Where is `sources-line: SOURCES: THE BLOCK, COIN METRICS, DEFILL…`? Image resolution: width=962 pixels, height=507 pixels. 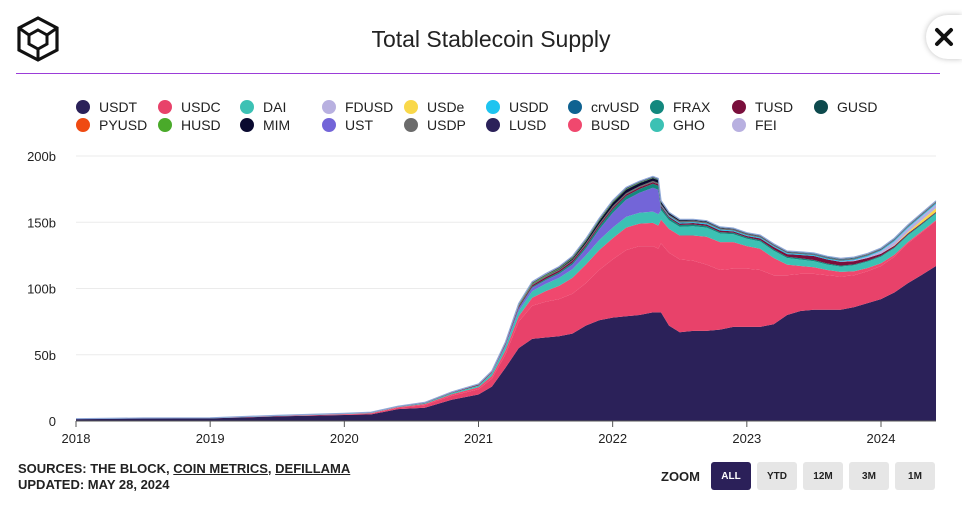 sources-line: SOURCES: THE BLOCK, COIN METRICS, DEFILL… is located at coordinates (184, 469).